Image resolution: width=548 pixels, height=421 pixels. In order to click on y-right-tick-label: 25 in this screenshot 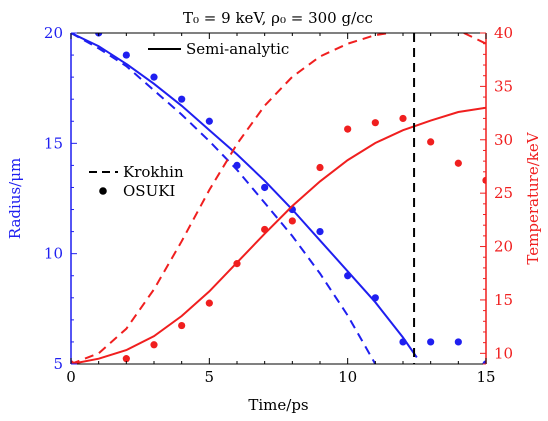, I will do `click(503, 193)`.